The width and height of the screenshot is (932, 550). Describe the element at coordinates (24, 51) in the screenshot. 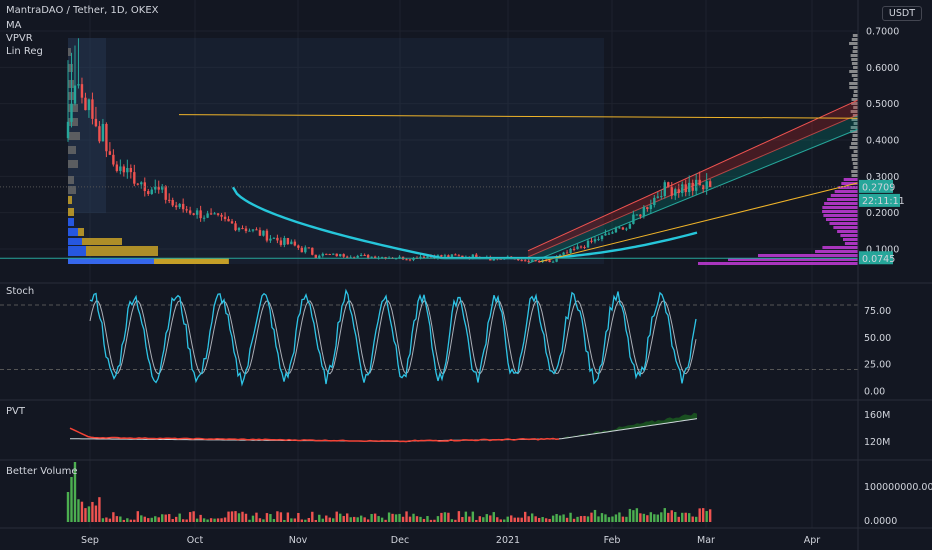

I see `indicator-linreg-label: Lin Reg` at that location.